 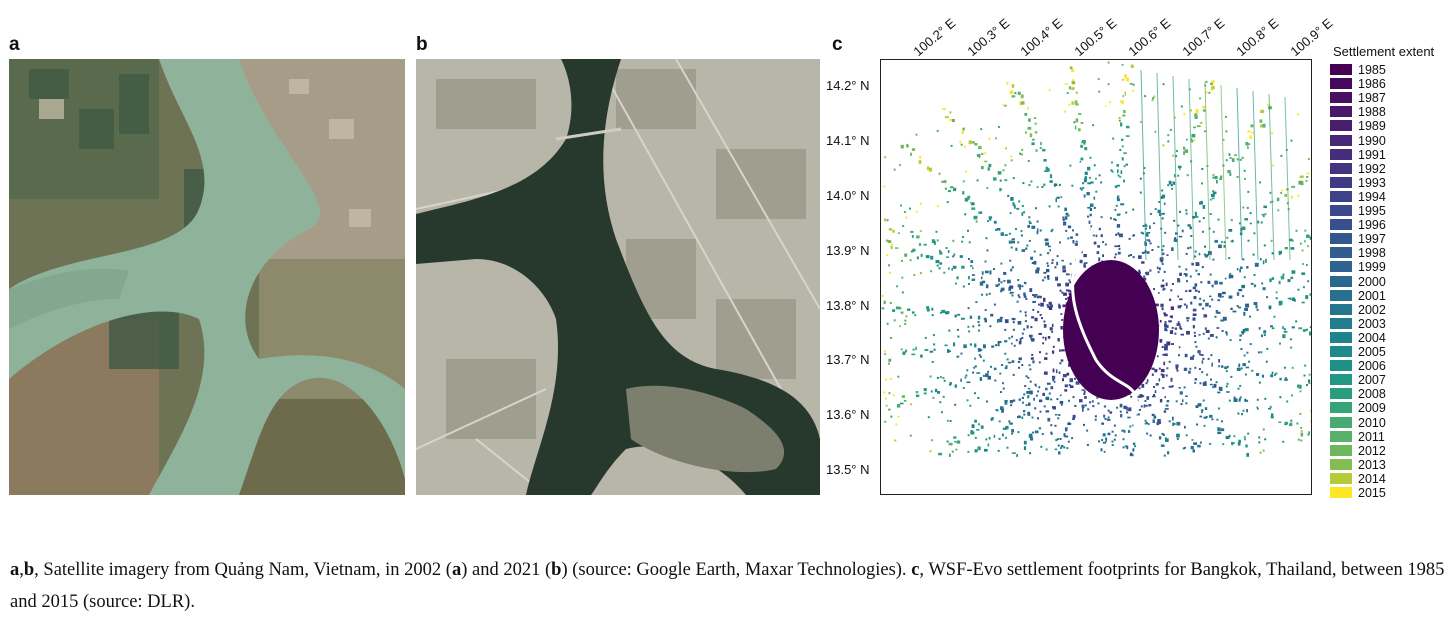 What do you see at coordinates (1358, 451) in the screenshot?
I see `legend-item: 2012` at bounding box center [1358, 451].